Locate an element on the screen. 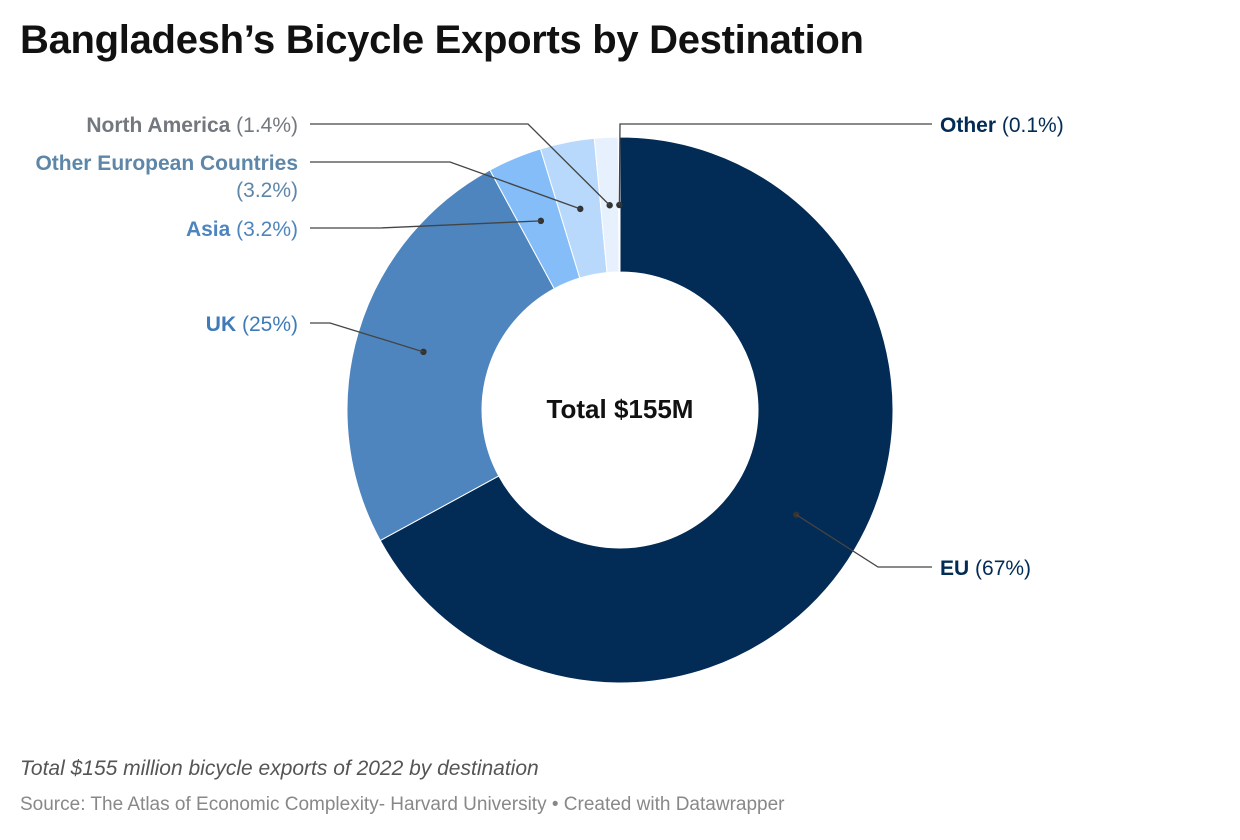 The image size is (1240, 840). slice-label-pct: (67%) is located at coordinates (1000, 568).